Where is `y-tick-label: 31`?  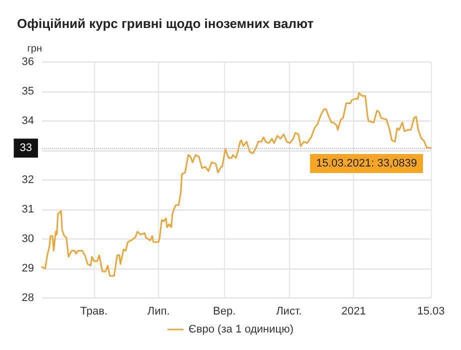 y-tick-label: 31 is located at coordinates (28, 210).